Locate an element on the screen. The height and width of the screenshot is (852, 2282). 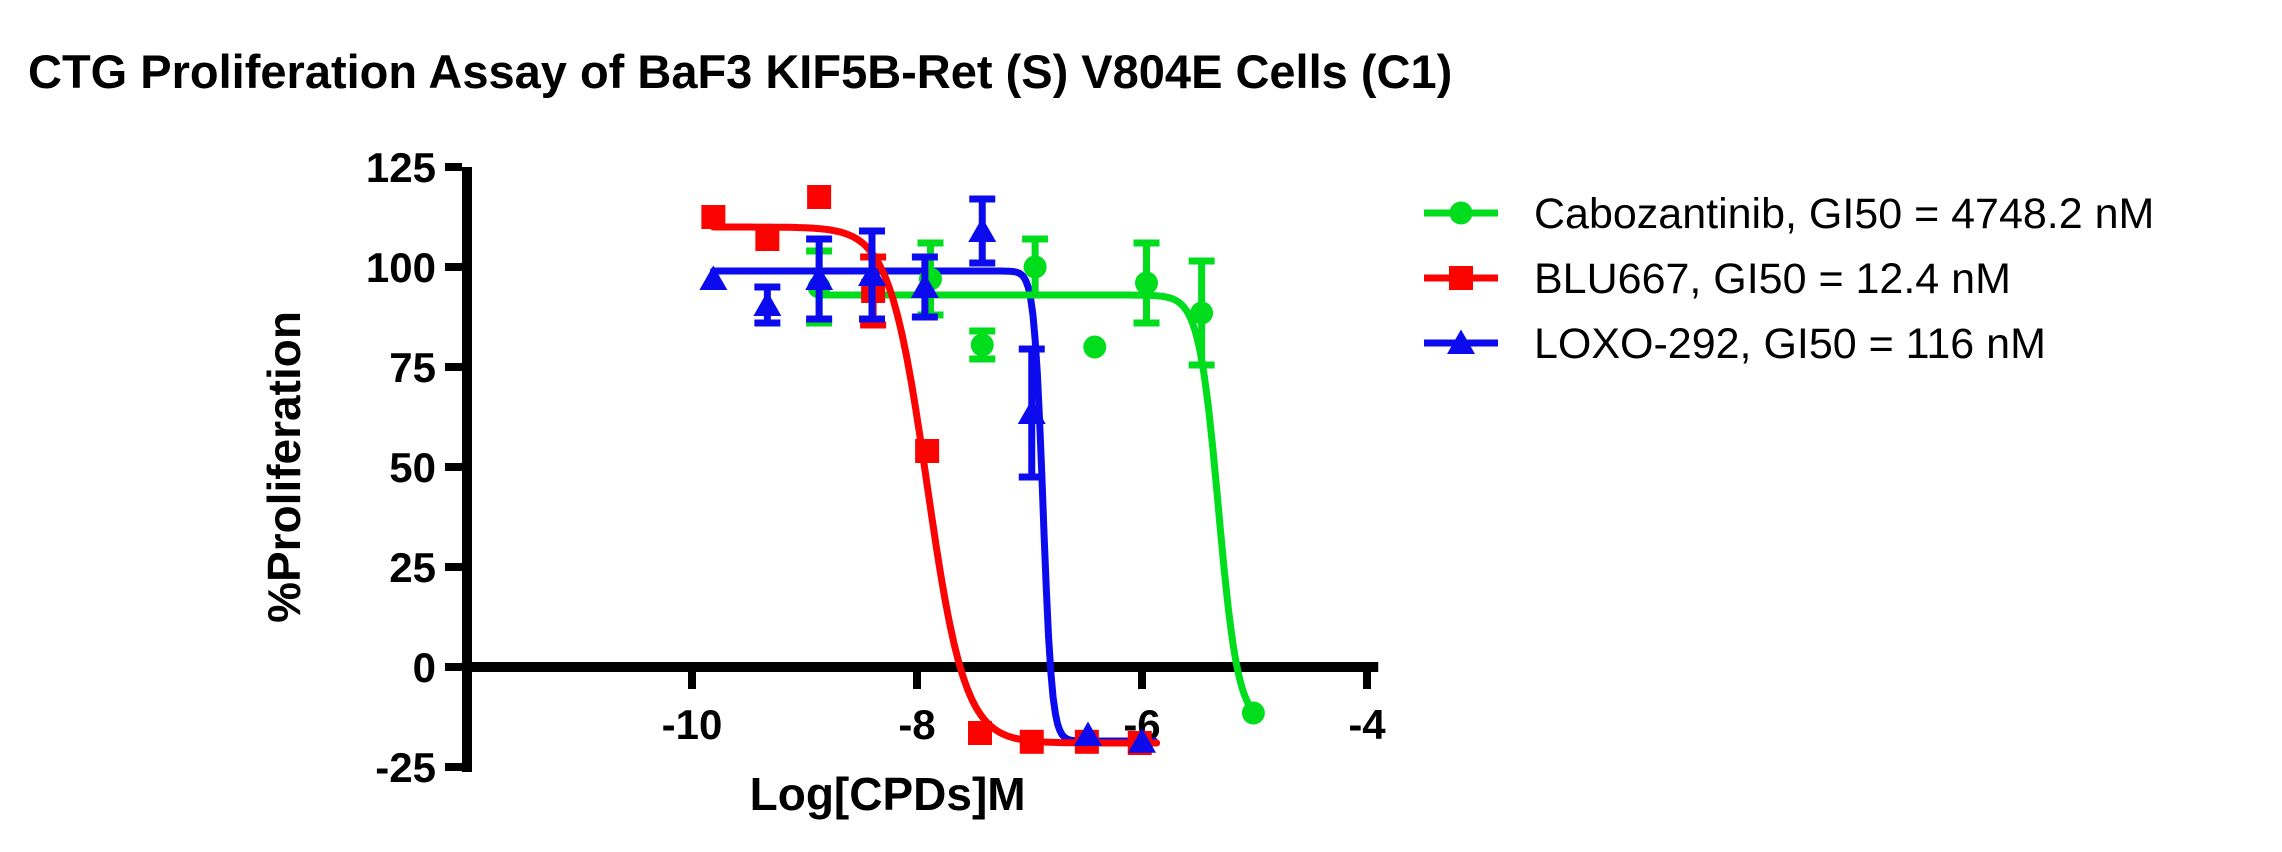
legend-item-blu667: BLU667, GI50 = 12.4 nM is located at coordinates (1717, 279).